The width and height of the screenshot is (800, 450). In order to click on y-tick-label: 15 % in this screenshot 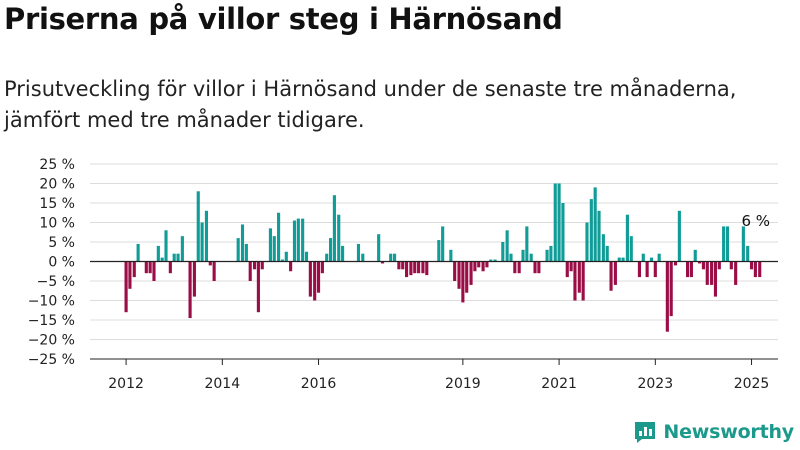, I will do `click(57, 204)`.